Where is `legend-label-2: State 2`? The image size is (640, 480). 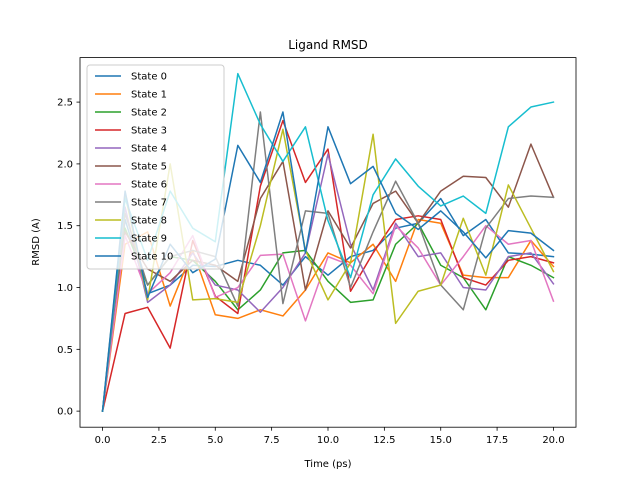 legend-label-2: State 2 is located at coordinates (149, 113).